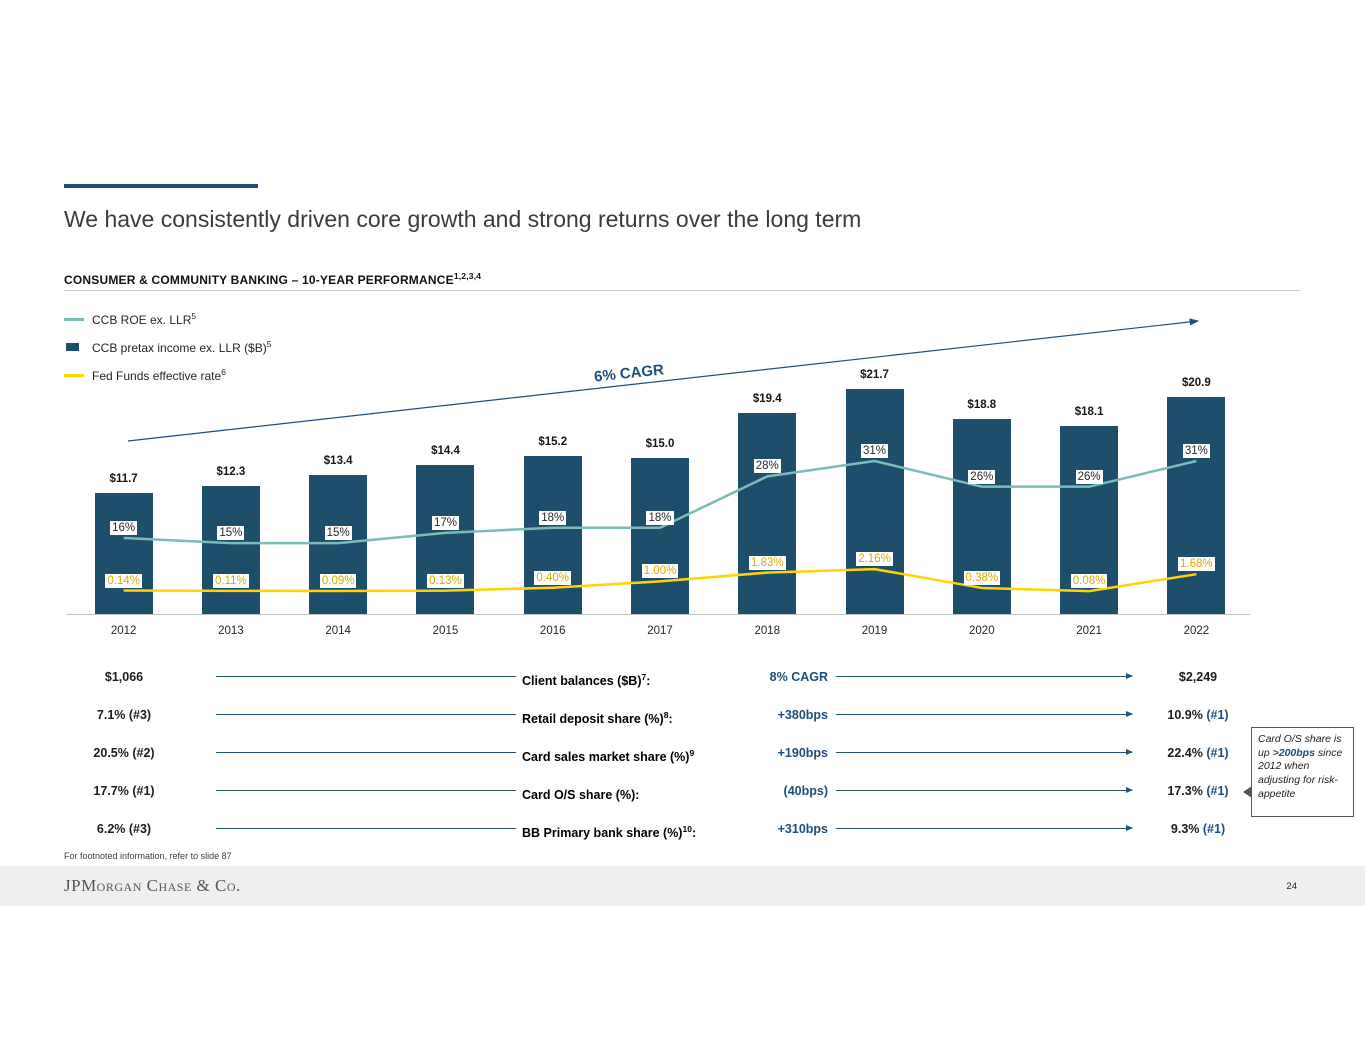 This screenshot has height=1055, width=1365. I want to click on roe-value-label-2014: 15%, so click(338, 533).